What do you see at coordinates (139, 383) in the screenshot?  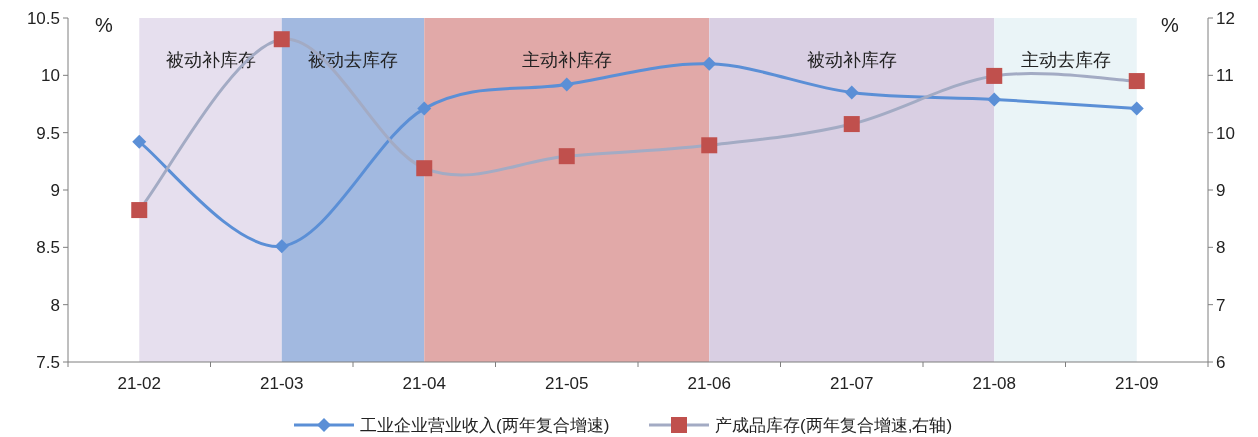 I see `x-tick-label: 21-02` at bounding box center [139, 383].